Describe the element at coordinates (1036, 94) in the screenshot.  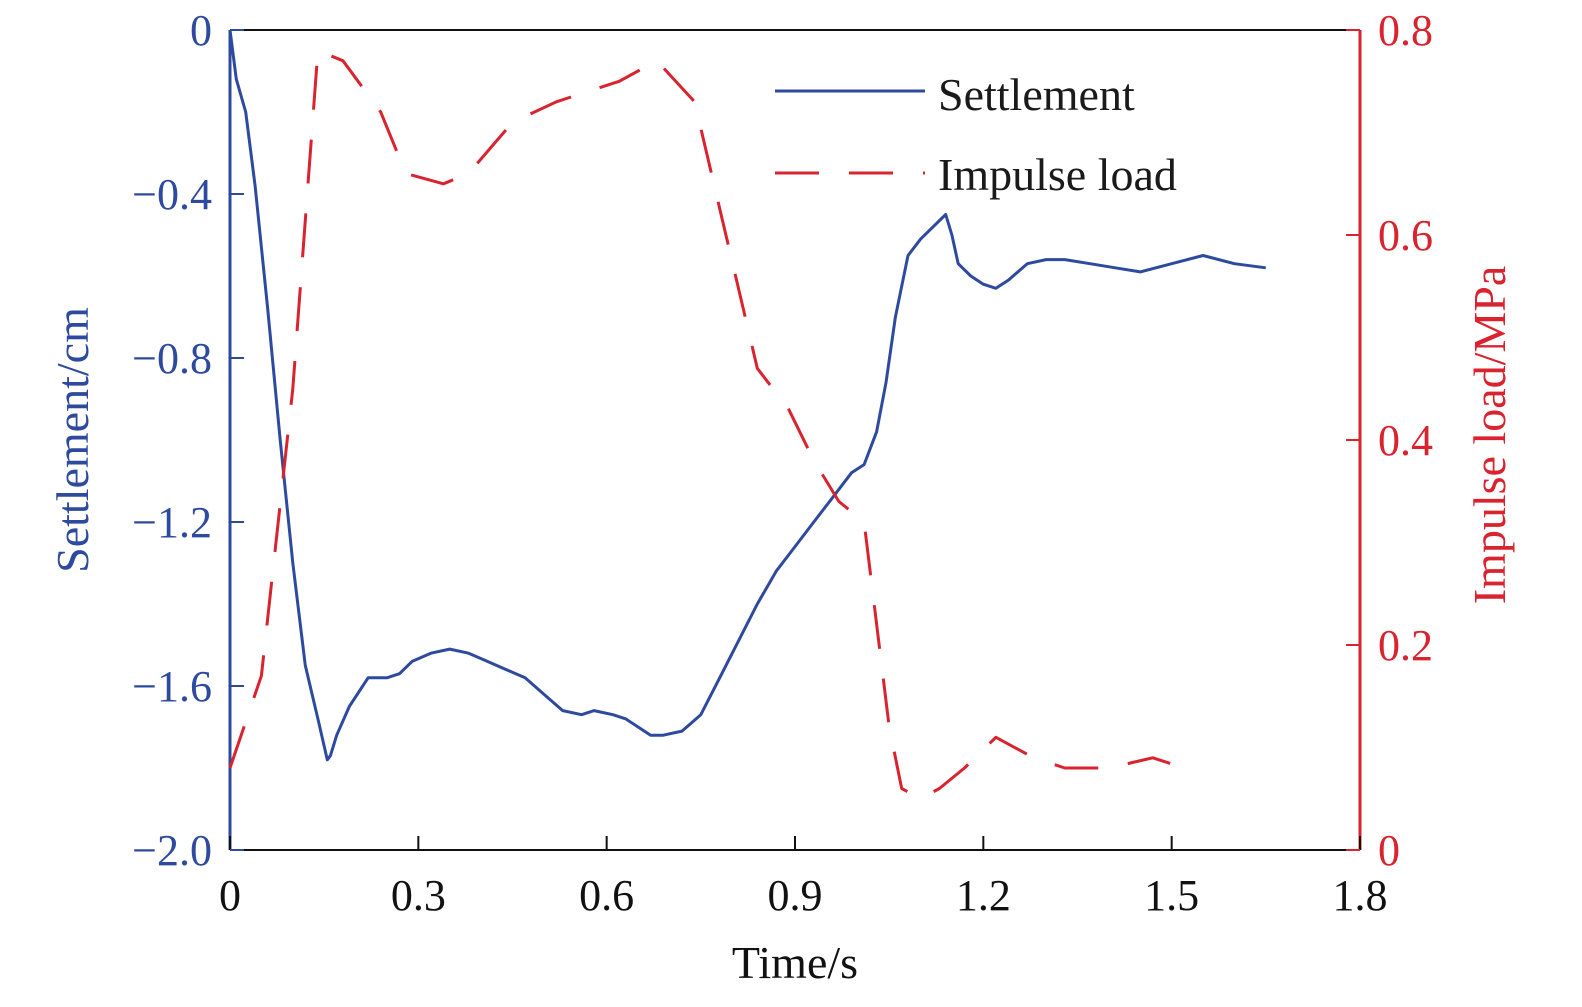
I see `legend-settlement-label: Settlement` at that location.